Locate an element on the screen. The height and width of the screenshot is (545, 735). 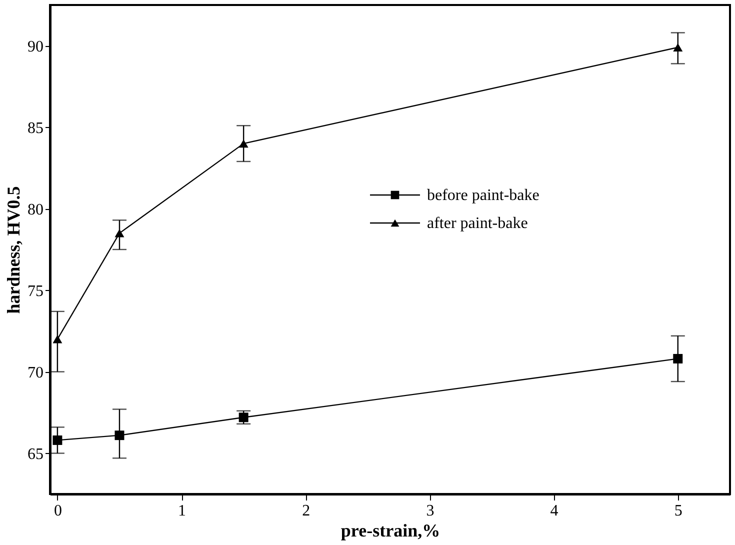
y-tick-label: 65 is located at coordinates (36, 454).